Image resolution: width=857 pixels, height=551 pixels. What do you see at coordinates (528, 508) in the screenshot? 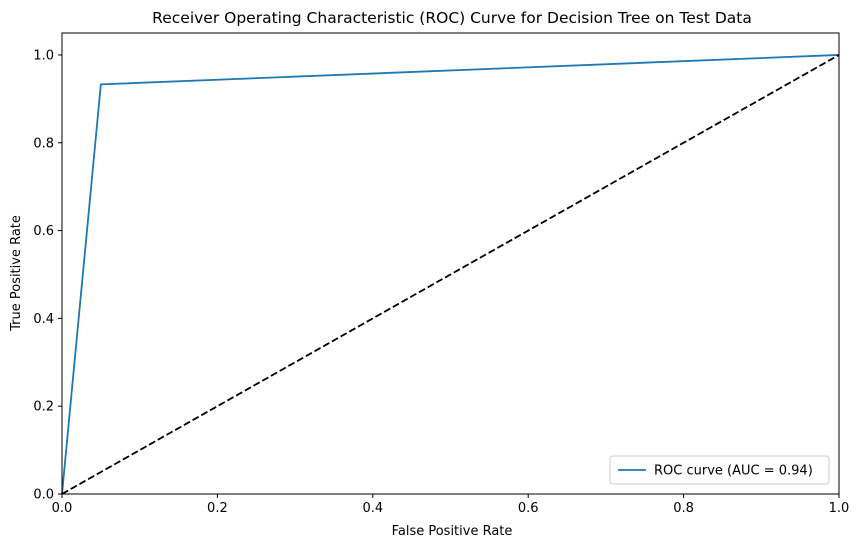
I see `x-tick-label: 0.6` at bounding box center [528, 508].